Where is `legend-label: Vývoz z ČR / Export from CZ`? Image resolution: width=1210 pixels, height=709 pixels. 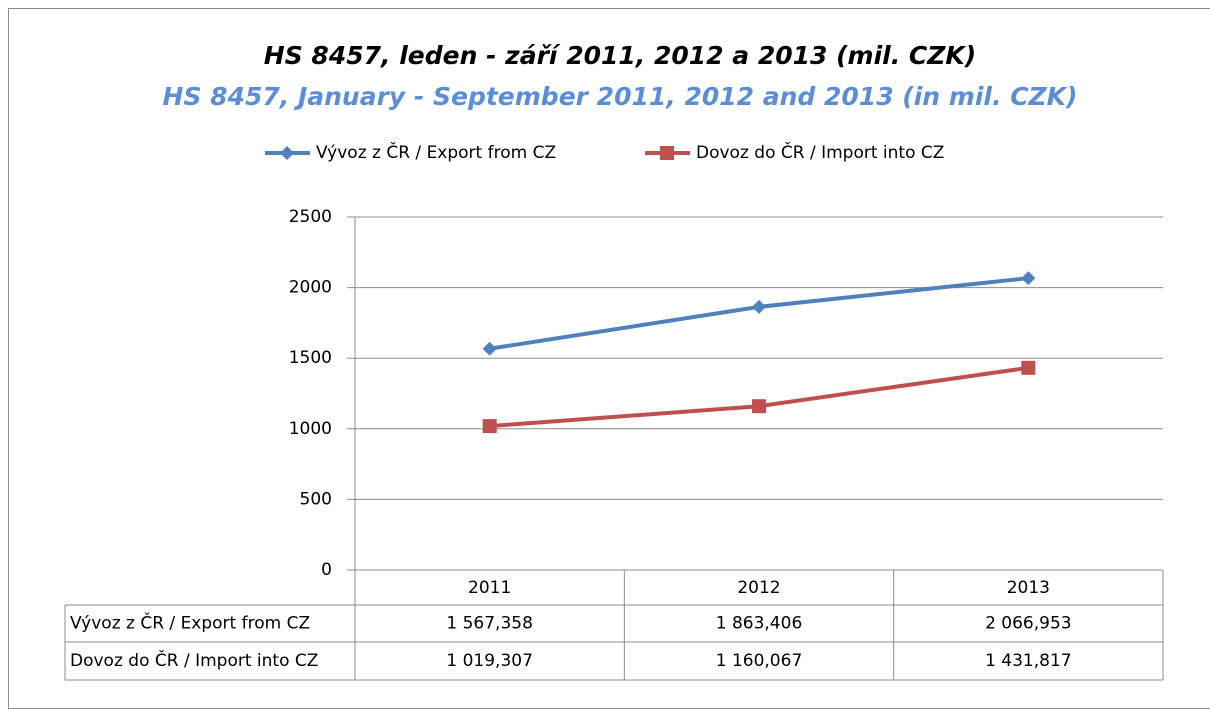
legend-label: Vývoz z ČR / Export from CZ is located at coordinates (436, 152).